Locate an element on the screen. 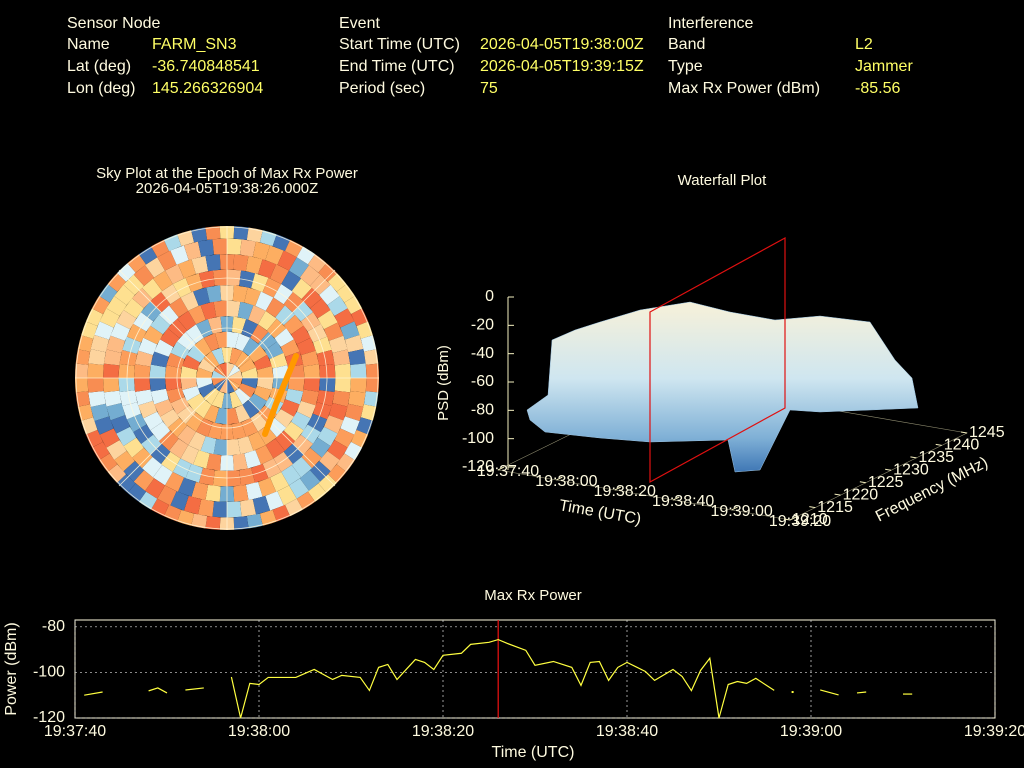 The image size is (1024, 768). epoch-plane is located at coordinates (717, 360).